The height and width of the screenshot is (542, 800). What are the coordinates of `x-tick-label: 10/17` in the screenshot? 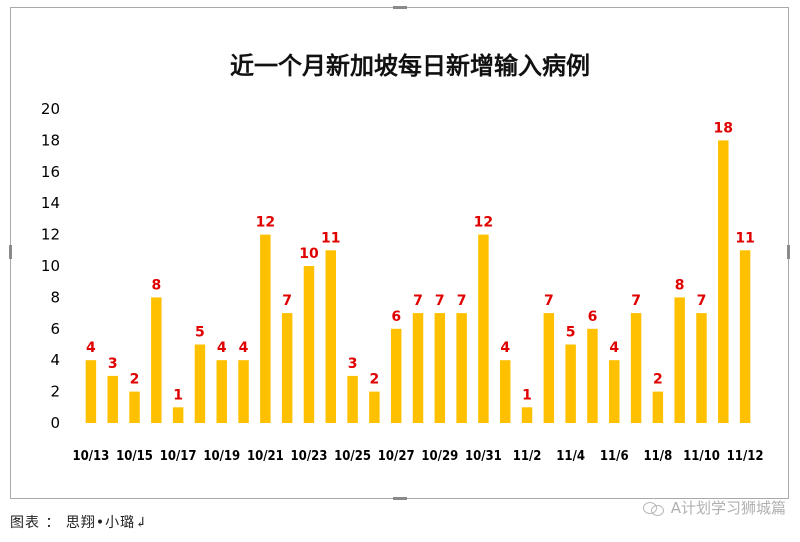 It's located at (178, 456).